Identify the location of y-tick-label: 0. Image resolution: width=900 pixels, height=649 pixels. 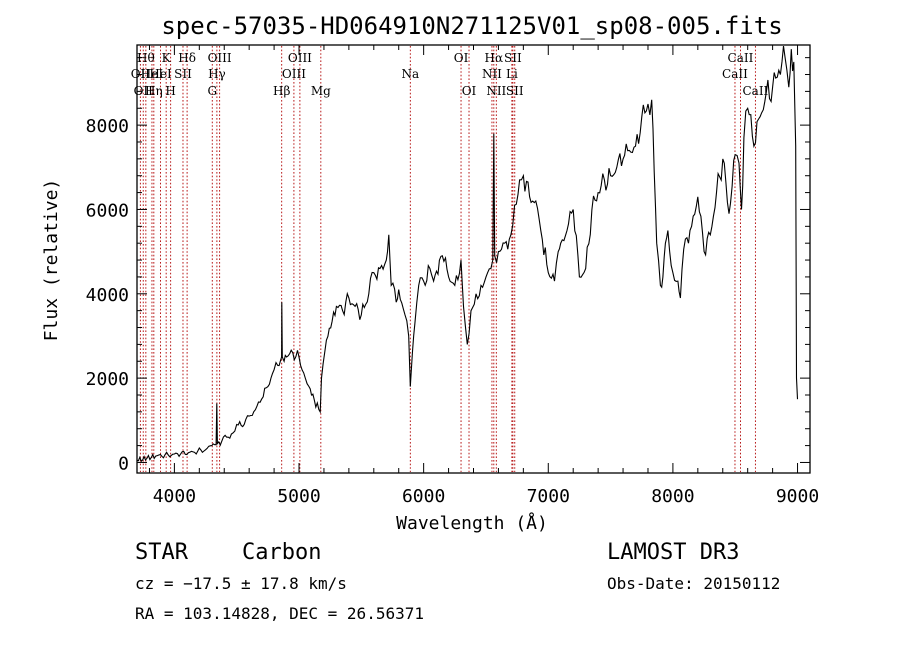
(123, 463).